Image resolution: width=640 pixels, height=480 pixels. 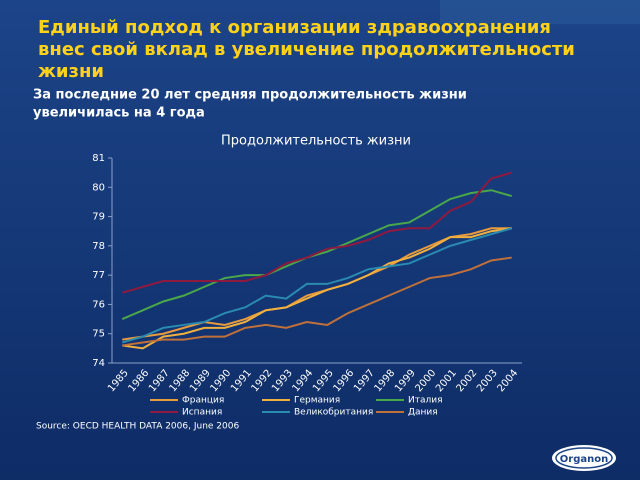 What do you see at coordinates (137, 427) in the screenshot?
I see `source: Source: OECD HEALTH DATA 2006, June 2006` at bounding box center [137, 427].